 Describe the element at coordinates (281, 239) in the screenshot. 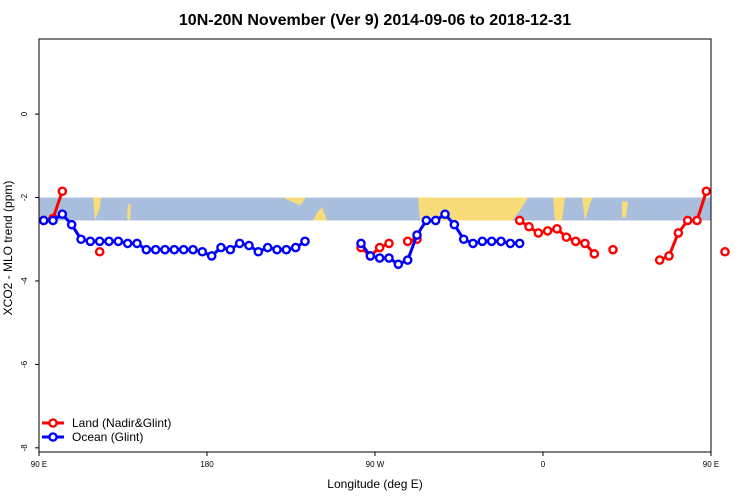

I see `series-ocean` at that location.